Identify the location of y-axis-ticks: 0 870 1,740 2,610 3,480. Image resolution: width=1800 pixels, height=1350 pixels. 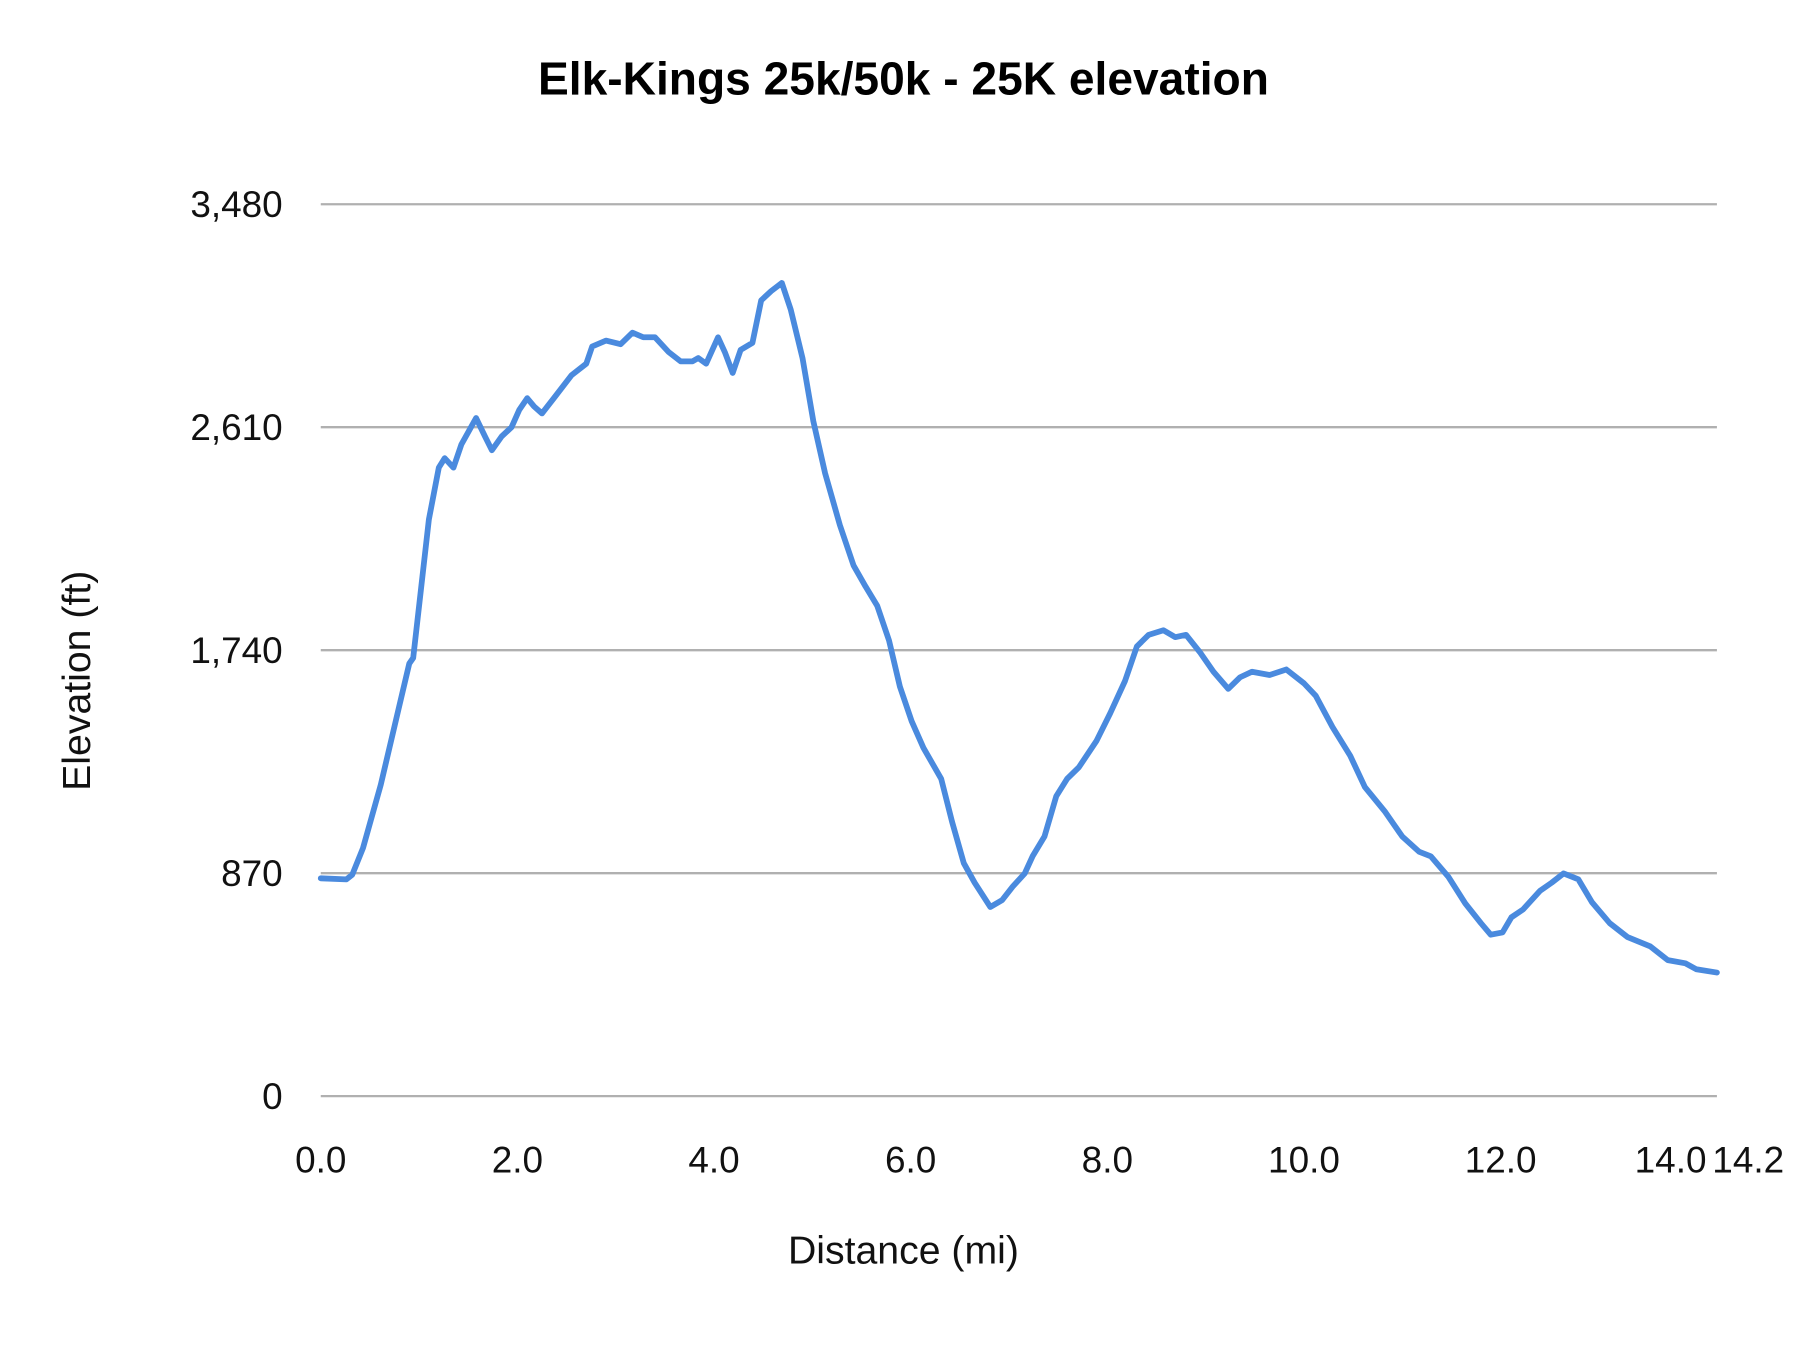
(236, 650).